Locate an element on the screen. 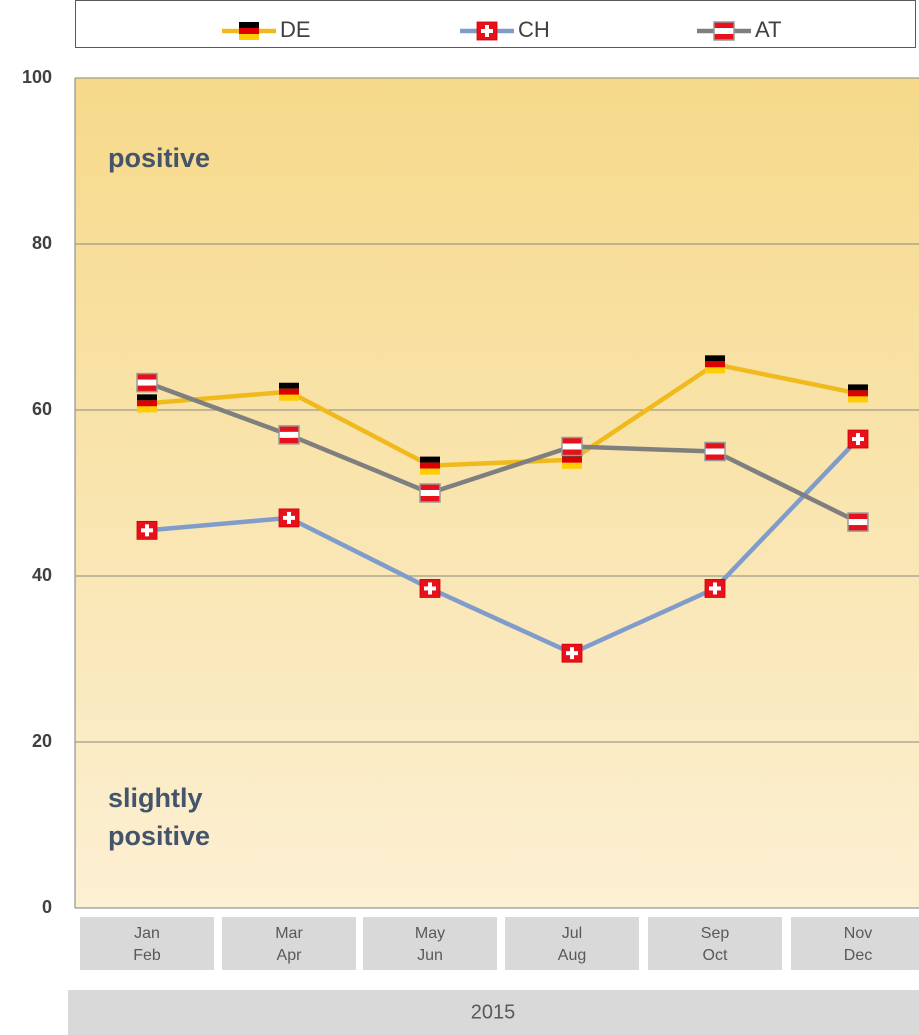 The height and width of the screenshot is (1035, 919). x-tick-label: Dec is located at coordinates (858, 955).